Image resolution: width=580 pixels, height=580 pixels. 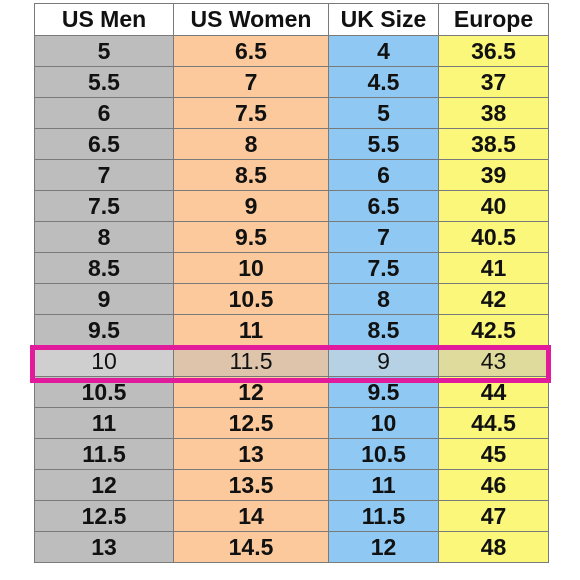 I want to click on cell-us-women: 12.5, so click(x=251, y=423).